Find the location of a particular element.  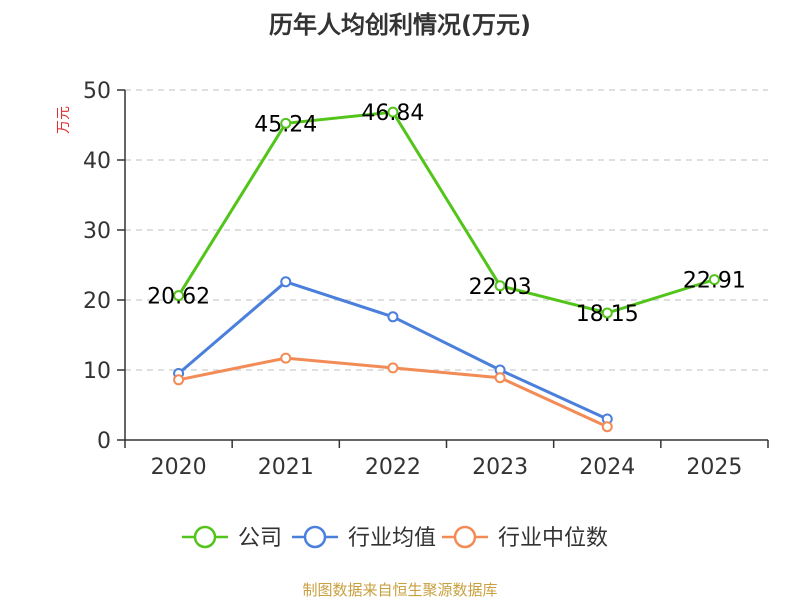

data-label: 18.15 is located at coordinates (607, 314).